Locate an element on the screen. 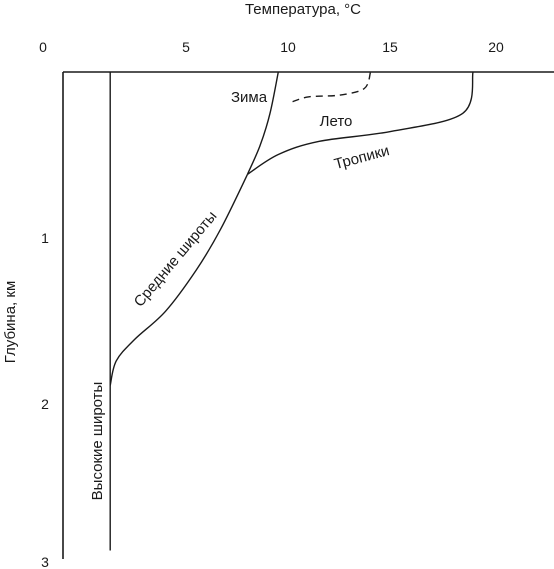  x-tick-label: 10 is located at coordinates (288, 47).